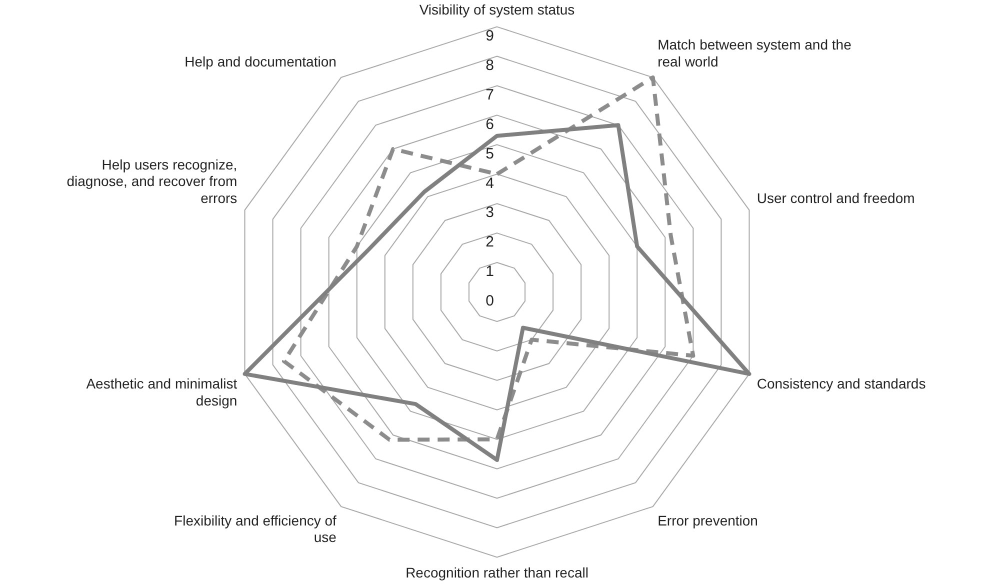 This screenshot has height=584, width=994. What do you see at coordinates (490, 213) in the screenshot?
I see `y-tick-label: 3` at bounding box center [490, 213].